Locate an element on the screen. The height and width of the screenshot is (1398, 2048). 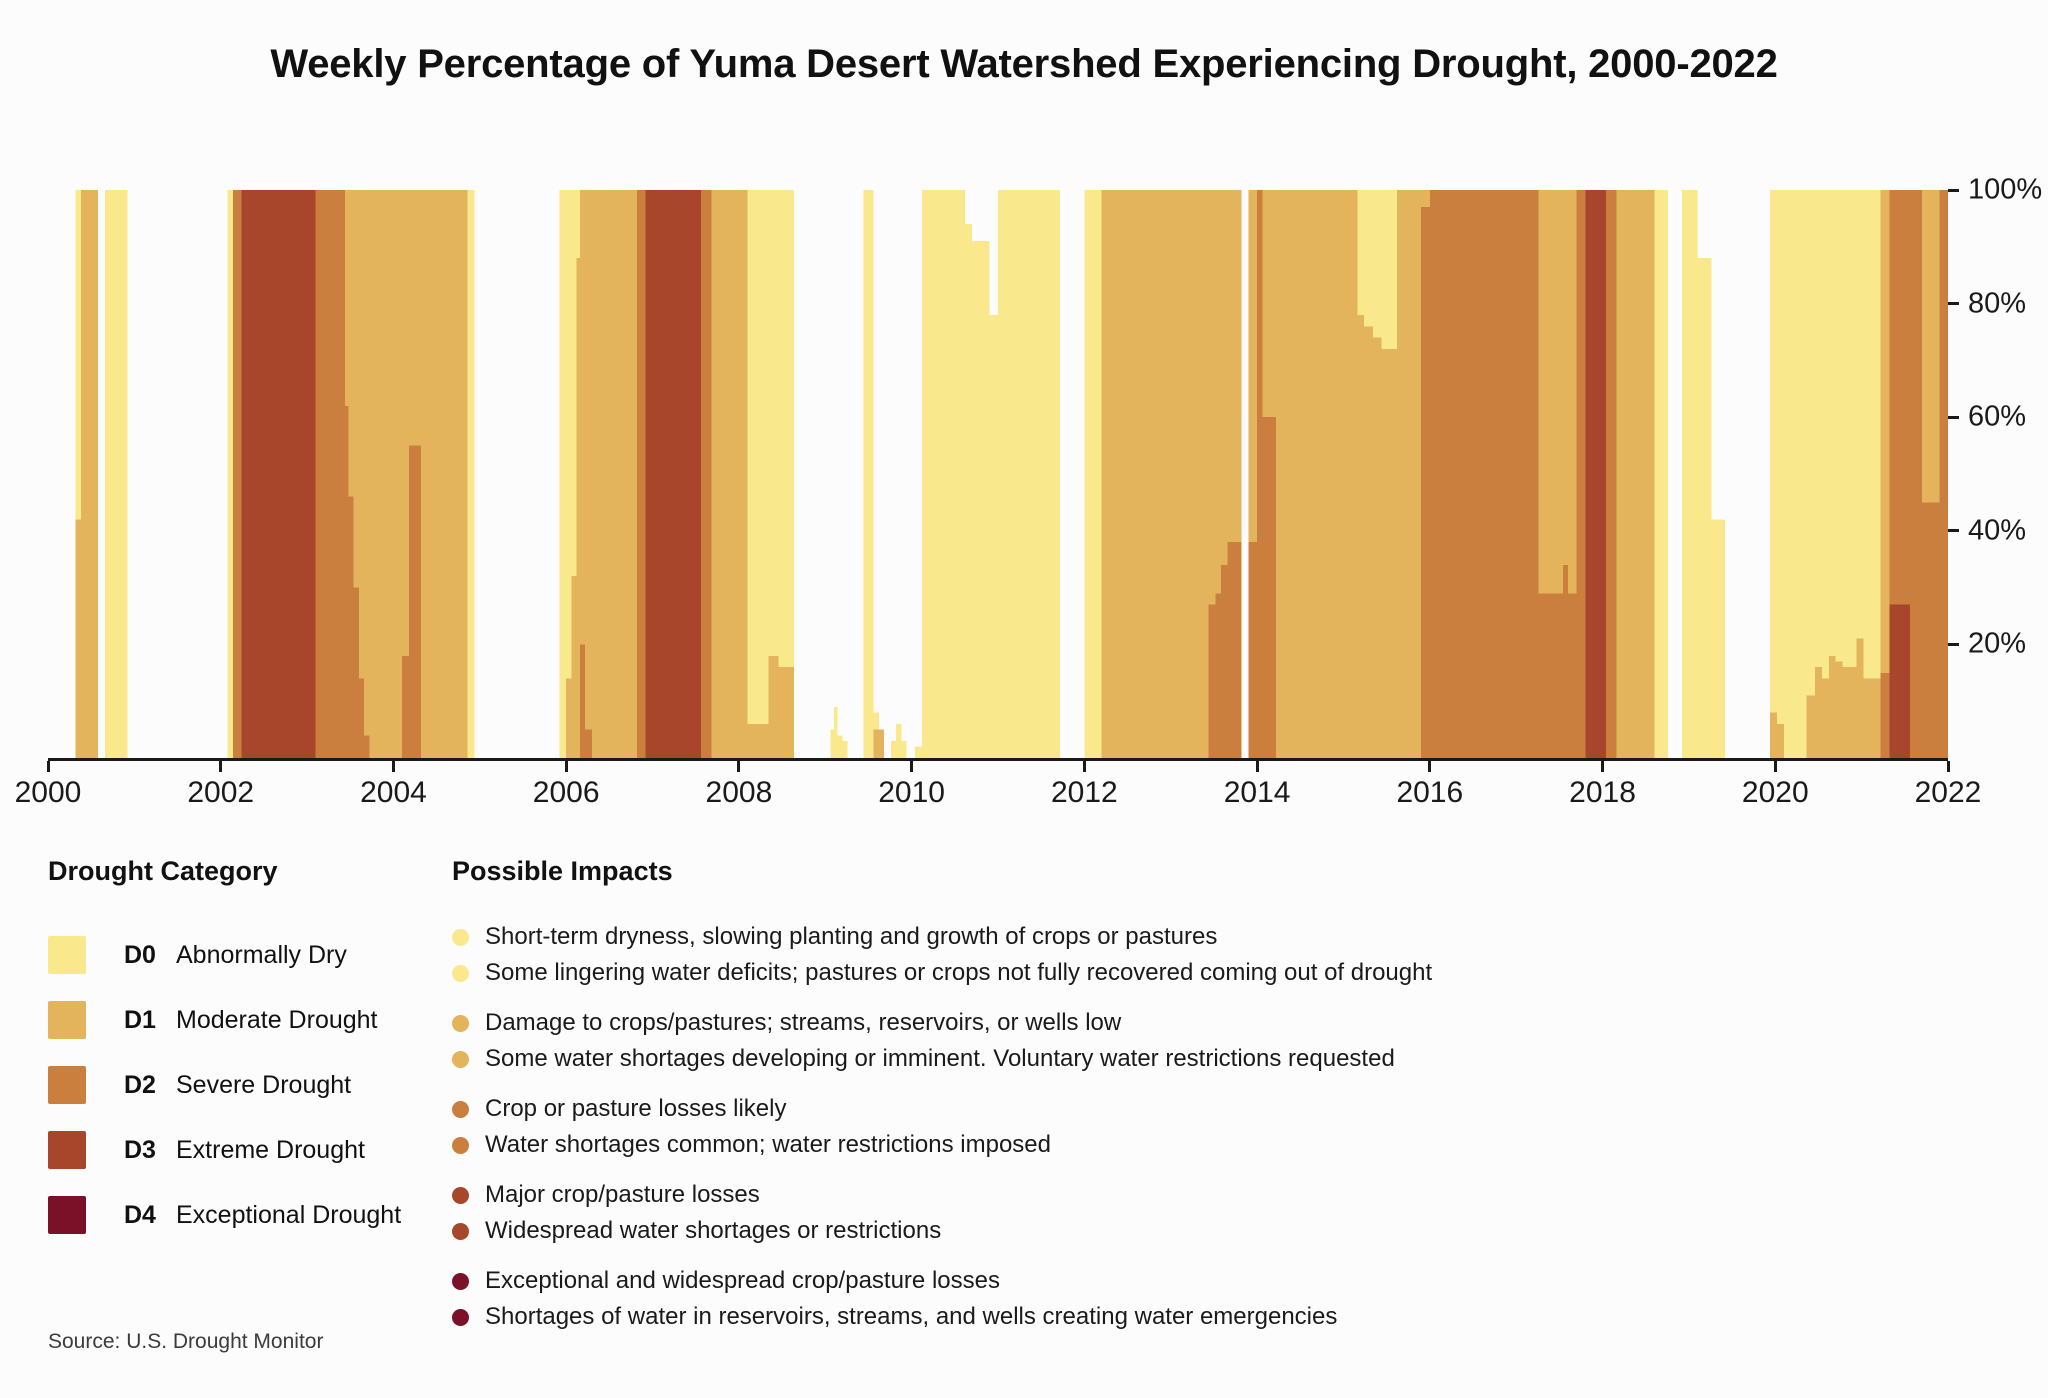
x-tick-2014 is located at coordinates (1257, 766).